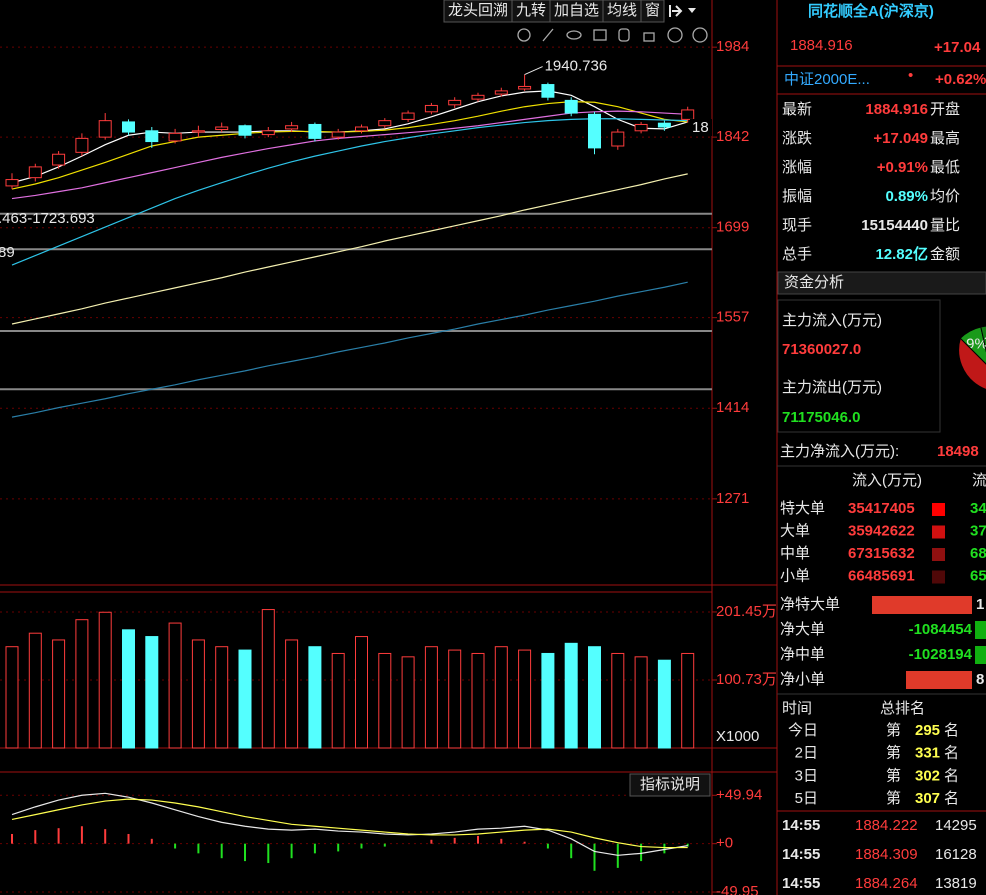  I want to click on table-value: 35417405, so click(881, 508).